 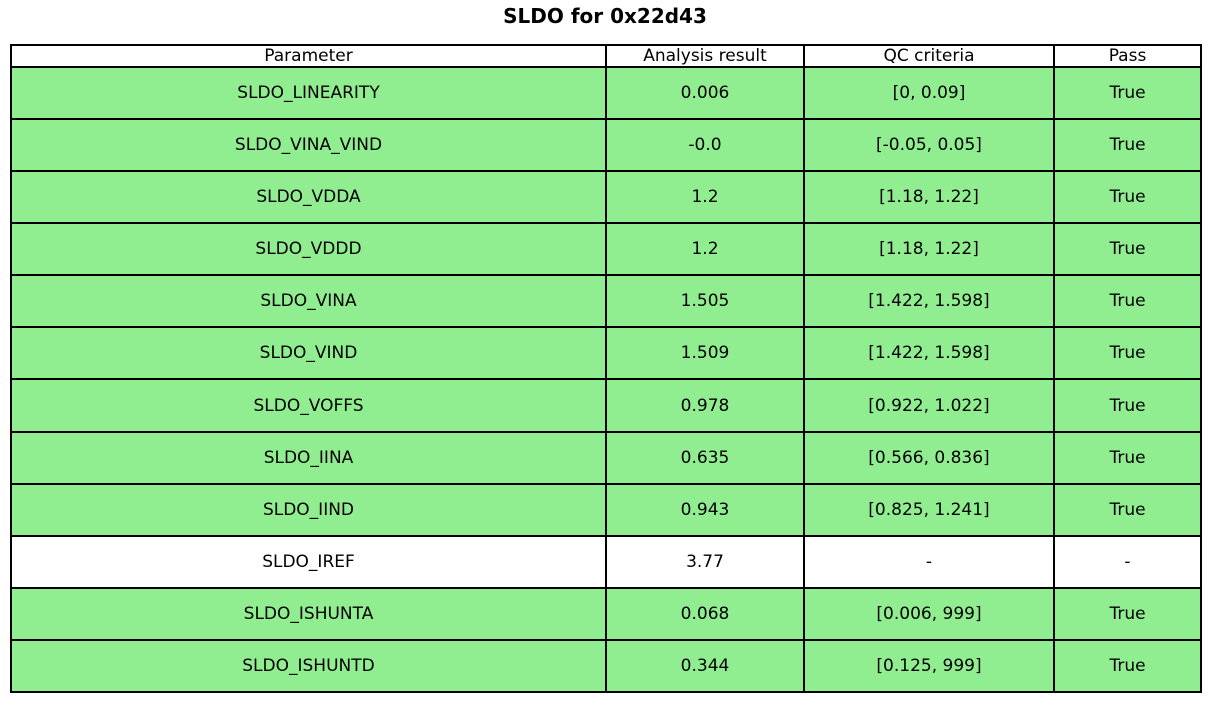 I want to click on table-row: SLDO_IREF 3.77 - -, so click(x=606, y=561).